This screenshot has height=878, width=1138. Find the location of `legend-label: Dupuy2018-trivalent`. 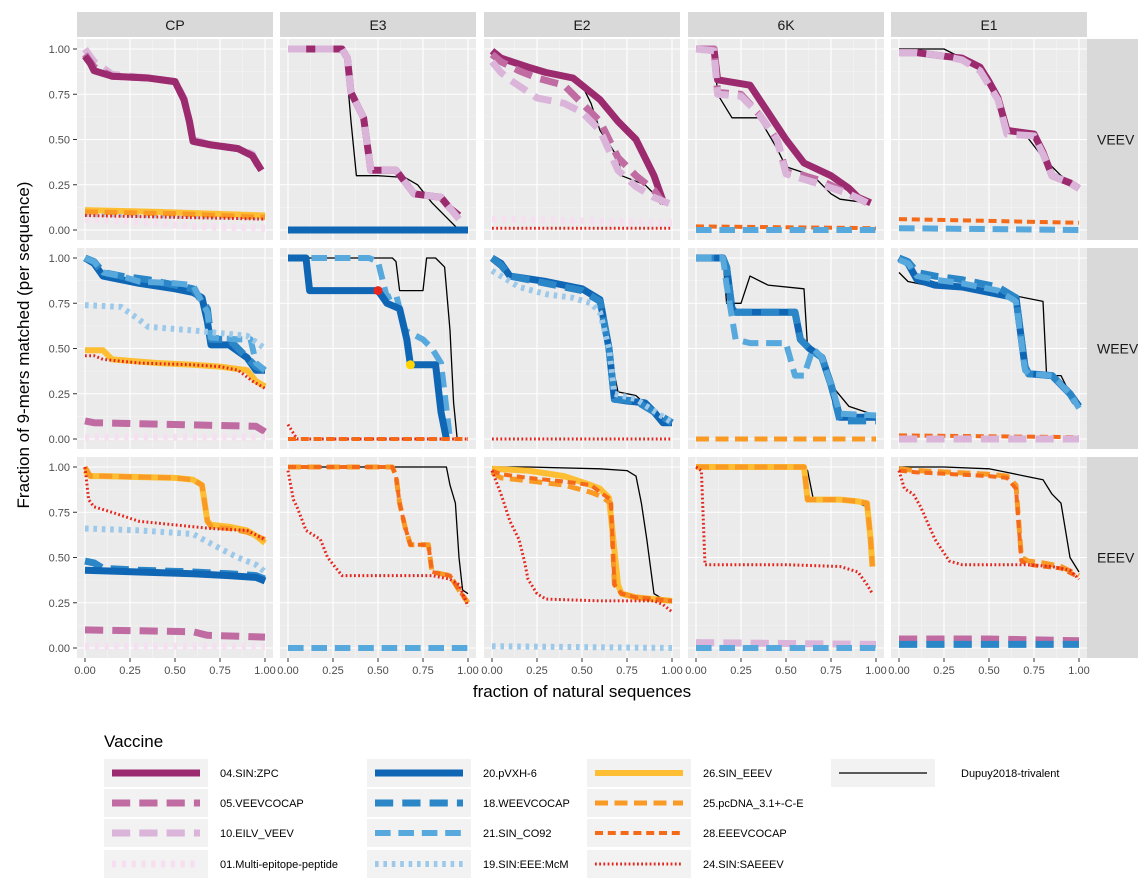

legend-label: Dupuy2018-trivalent is located at coordinates (1010, 774).